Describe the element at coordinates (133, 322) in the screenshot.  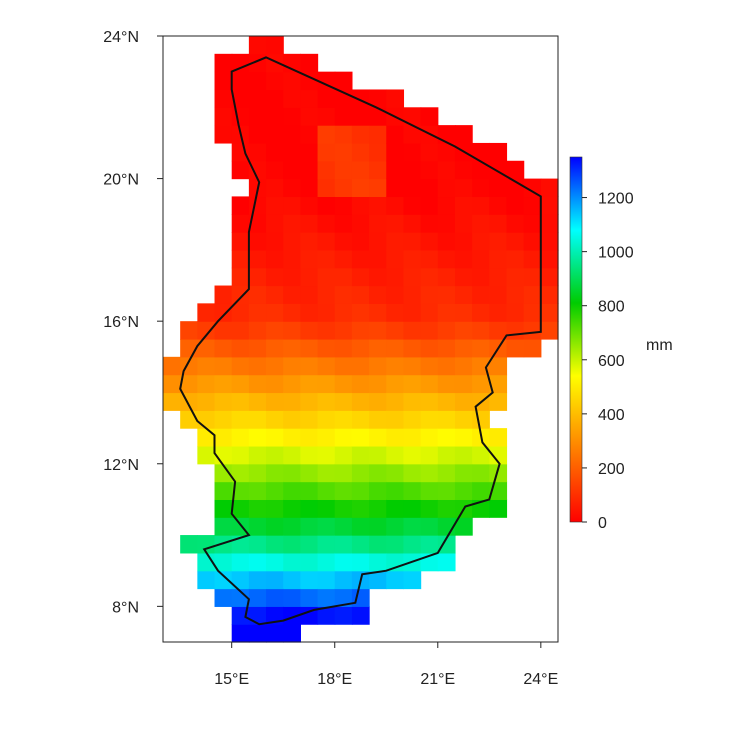
I see `latitude-axis: 24°N 20°N 16°N 12°N 8°N` at that location.